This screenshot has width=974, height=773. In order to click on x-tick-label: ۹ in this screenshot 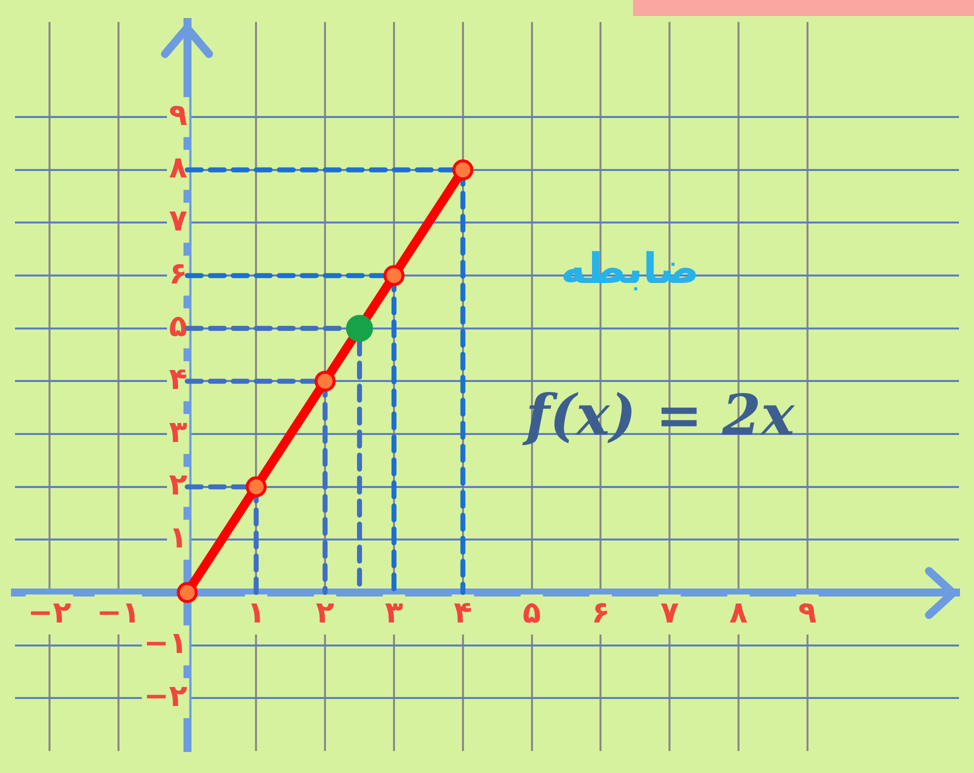, I will do `click(807, 612)`.